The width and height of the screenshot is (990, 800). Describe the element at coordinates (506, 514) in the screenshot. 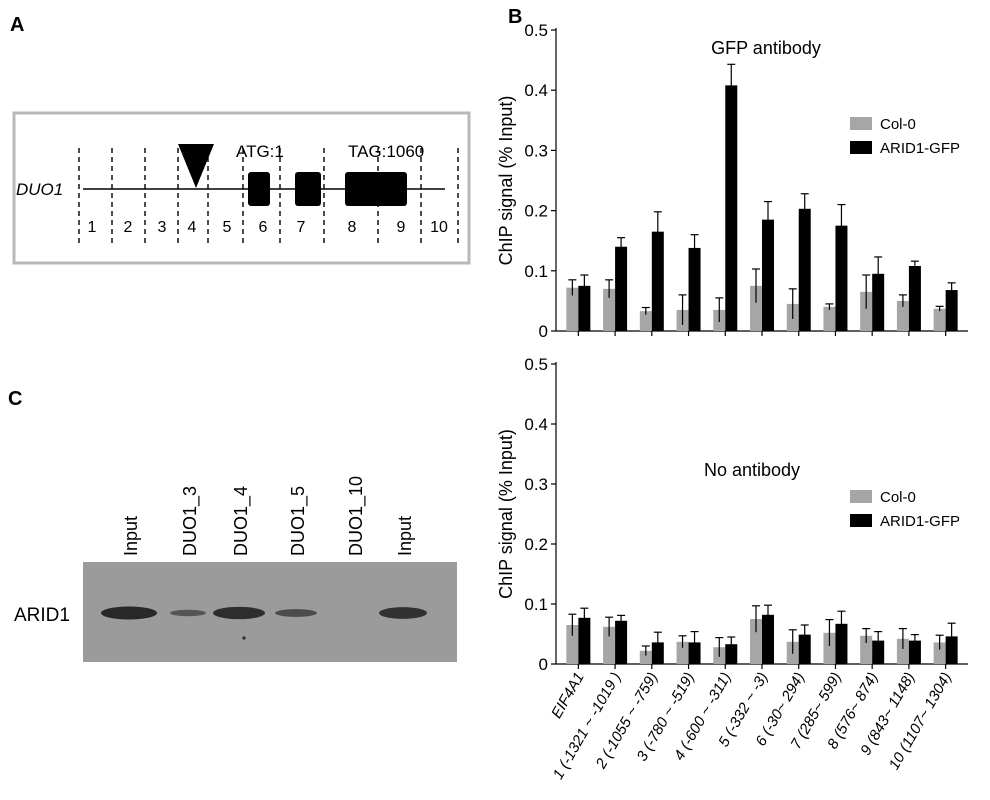

I see `y-axis-label: ChIP signal (% Input)` at that location.